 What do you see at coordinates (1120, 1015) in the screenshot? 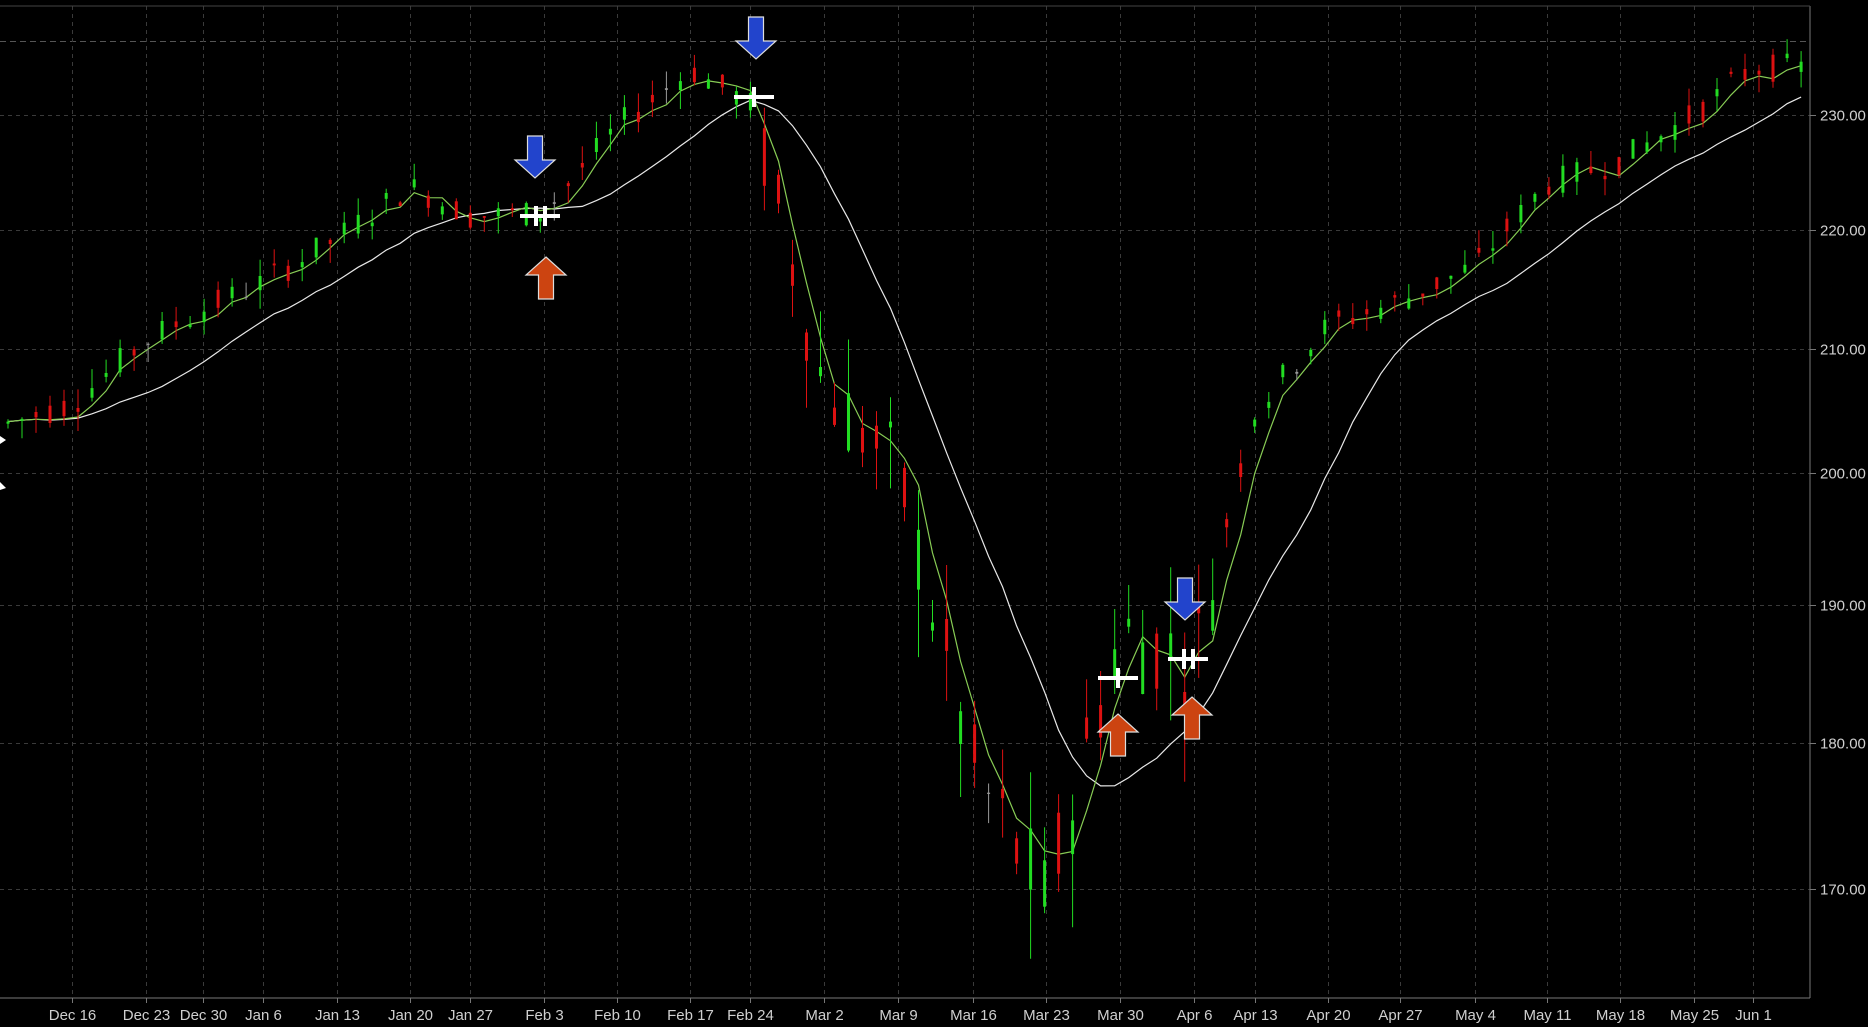
I see `x-tick-label: Mar 30` at bounding box center [1120, 1015].